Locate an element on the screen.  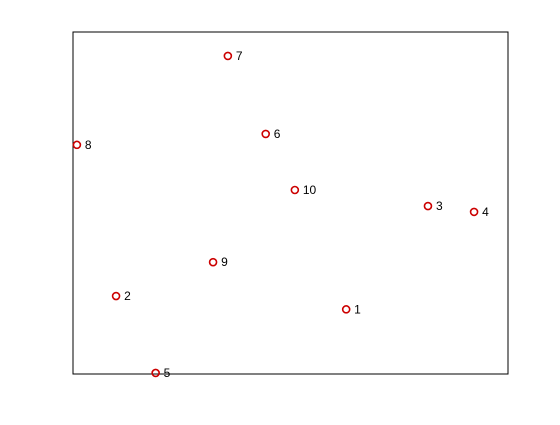
data-point-3: 3 is located at coordinates (433, 206).